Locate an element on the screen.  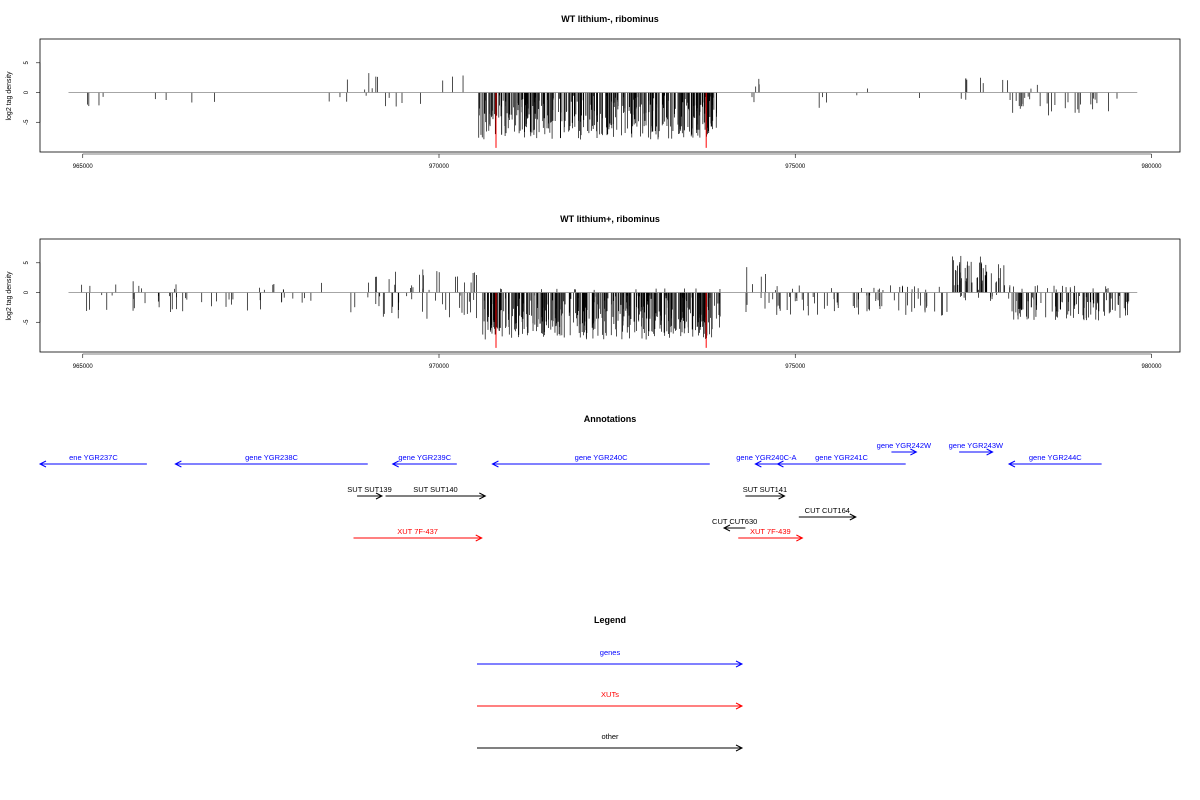
legend-panel: Legend genes XUTs other is located at coordinates (610, 683).